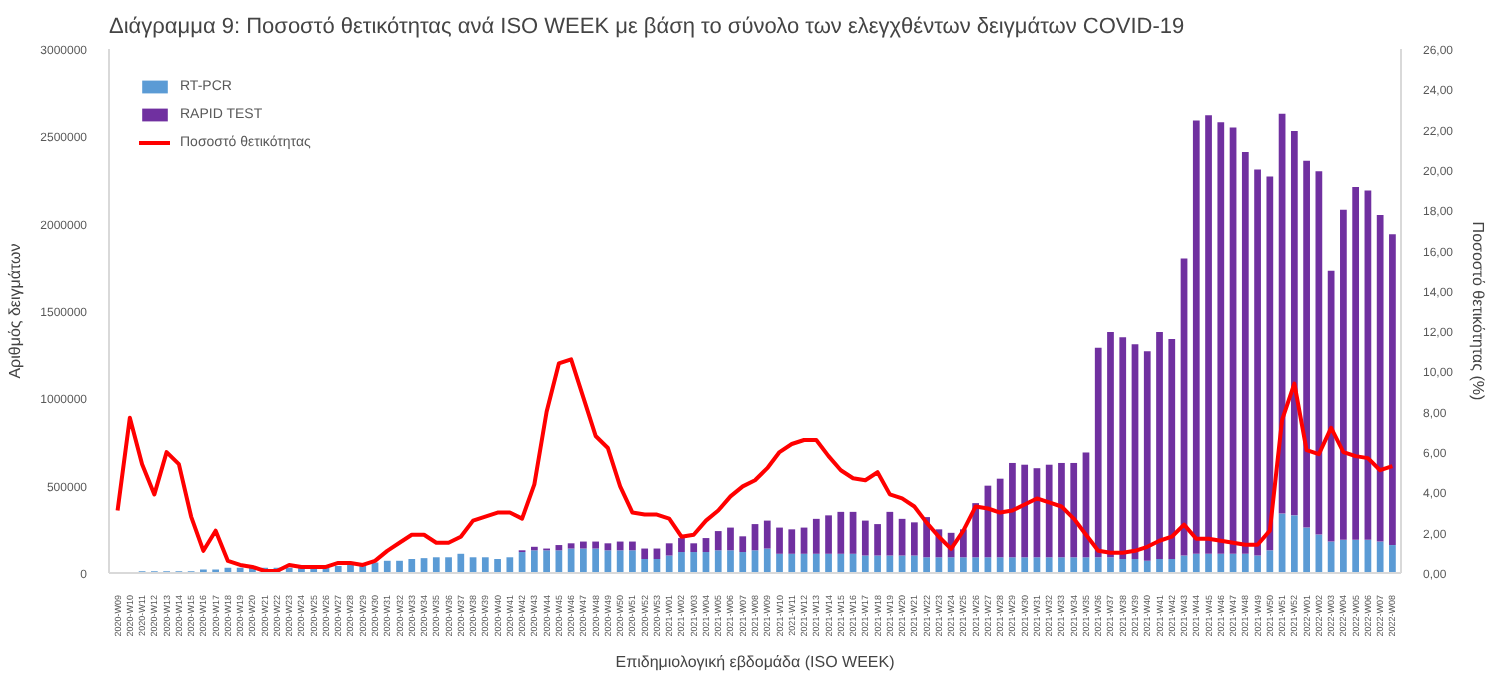 The image size is (1492, 676). I want to click on y-axis-title: Αριθμός δειγμάτων, so click(15, 311).